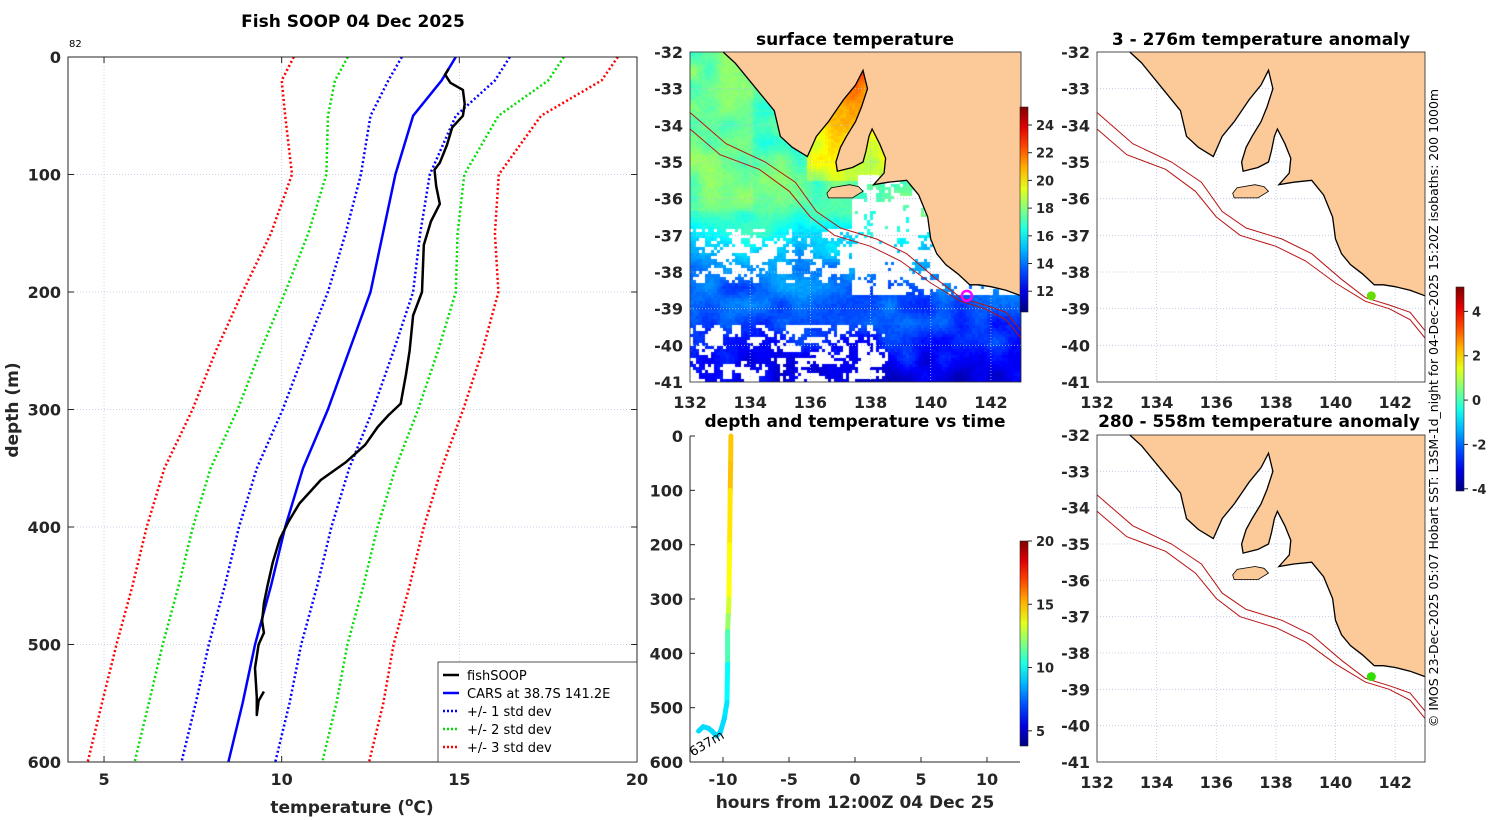 The width and height of the screenshot is (1500, 820). Describe the element at coordinates (1045, 542) in the screenshot. I see `colorbar-label: 20` at that location.